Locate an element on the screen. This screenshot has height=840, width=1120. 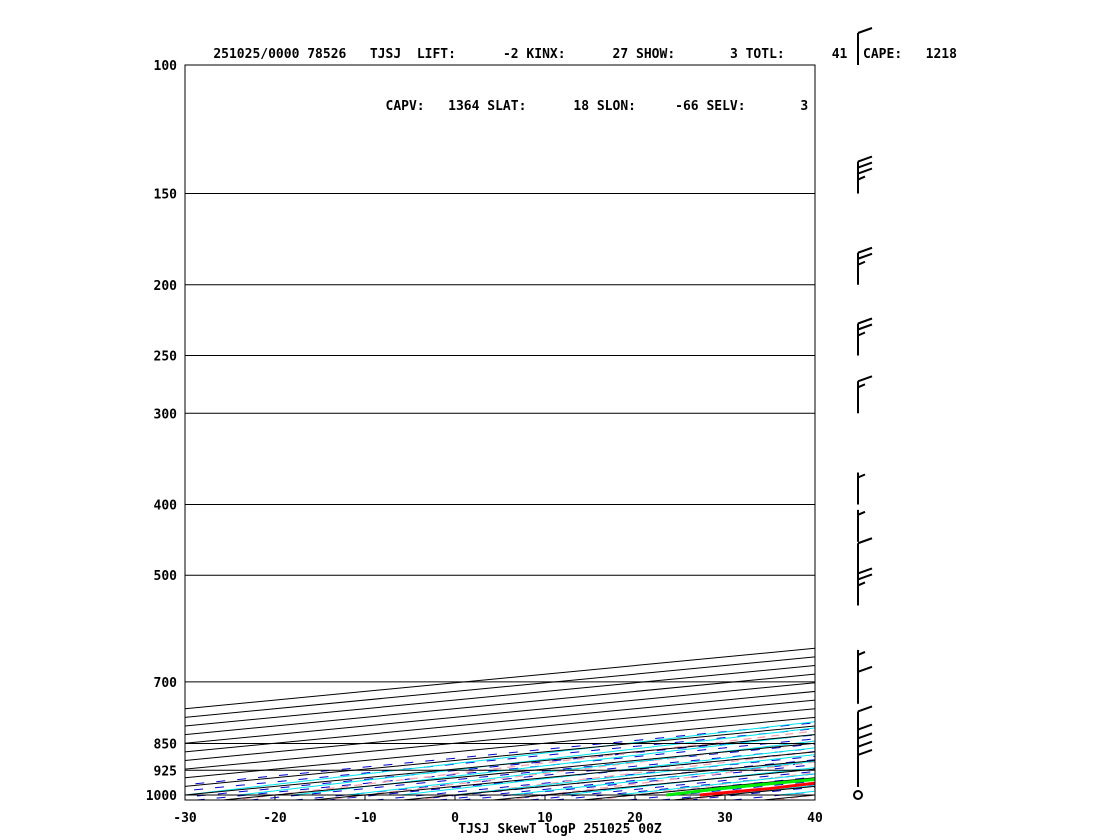
pressure-tick-label: 700 is located at coordinates (166, 683).